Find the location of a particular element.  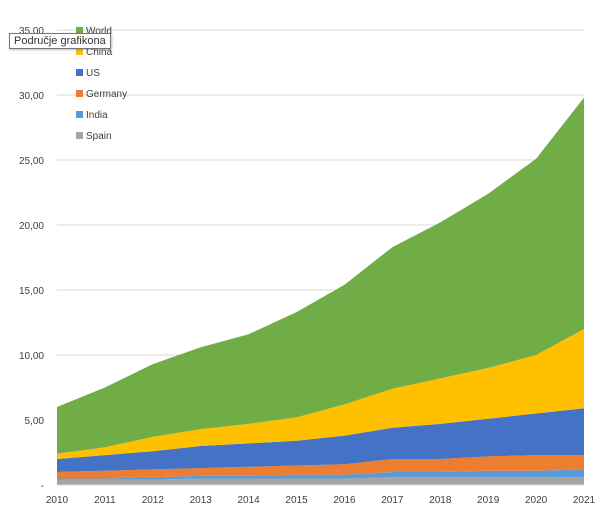

x-tick-label-2012: 2012 is located at coordinates (153, 500).